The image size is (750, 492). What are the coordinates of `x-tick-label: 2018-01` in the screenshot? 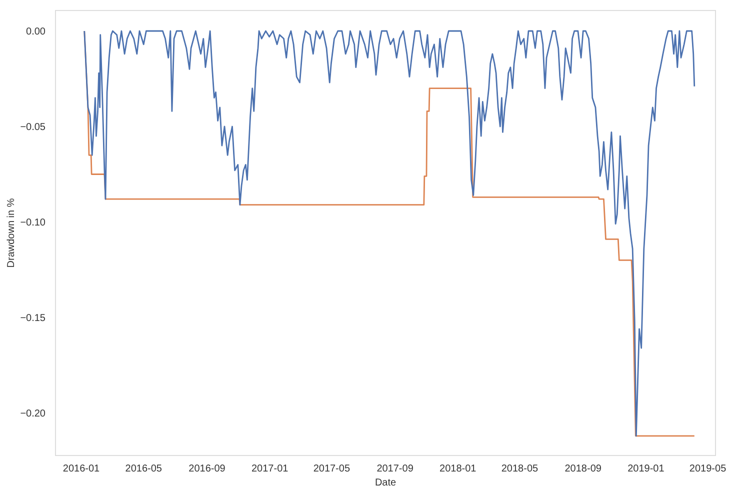 It's located at (458, 469).